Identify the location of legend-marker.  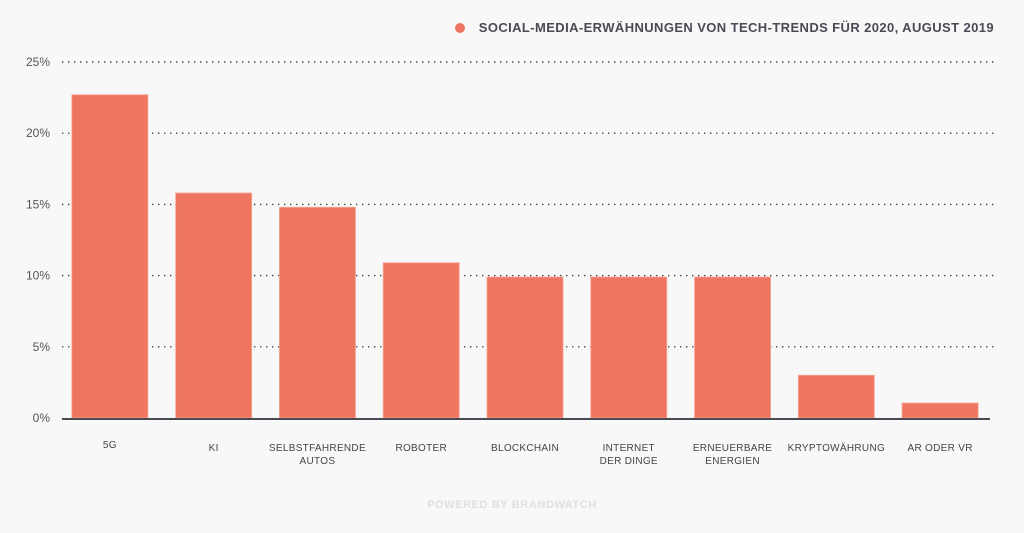
(459, 27).